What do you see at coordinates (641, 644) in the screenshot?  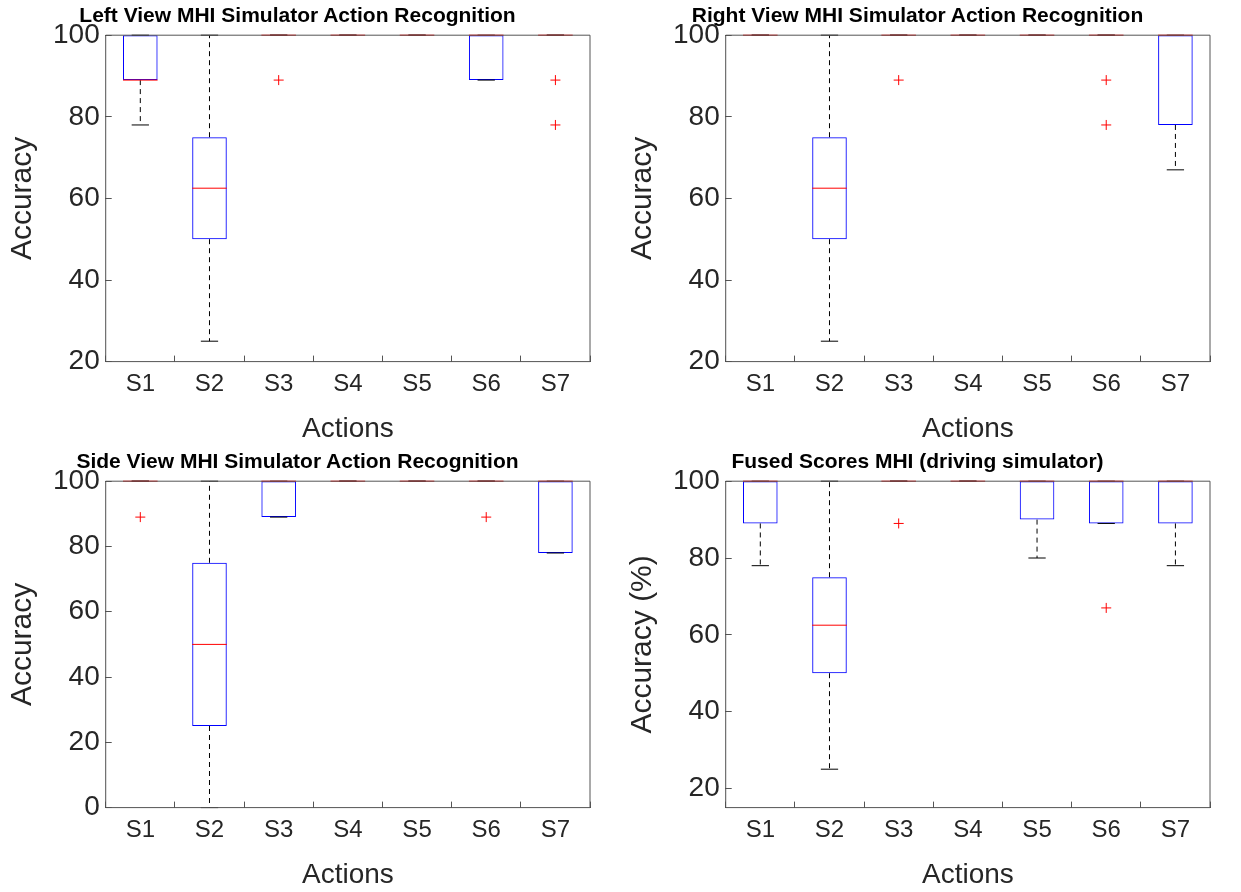 I see `y-axis-title: Accuracy (%)` at bounding box center [641, 644].